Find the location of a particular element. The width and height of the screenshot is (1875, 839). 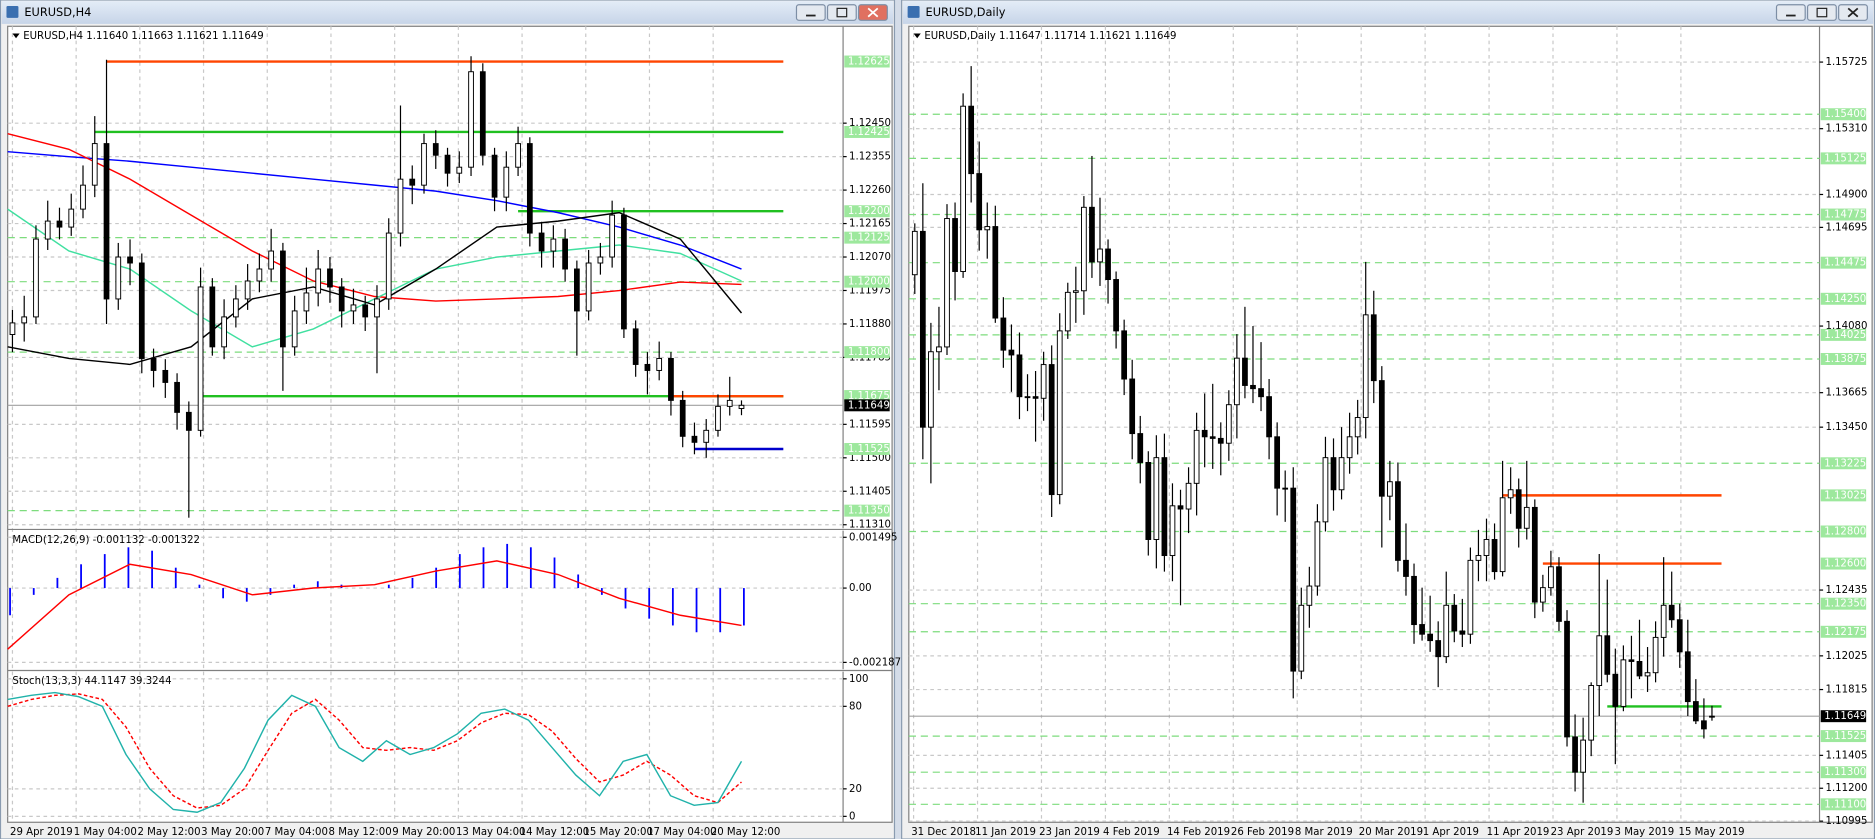

y-tick-label: 1.10995 is located at coordinates (1847, 821).